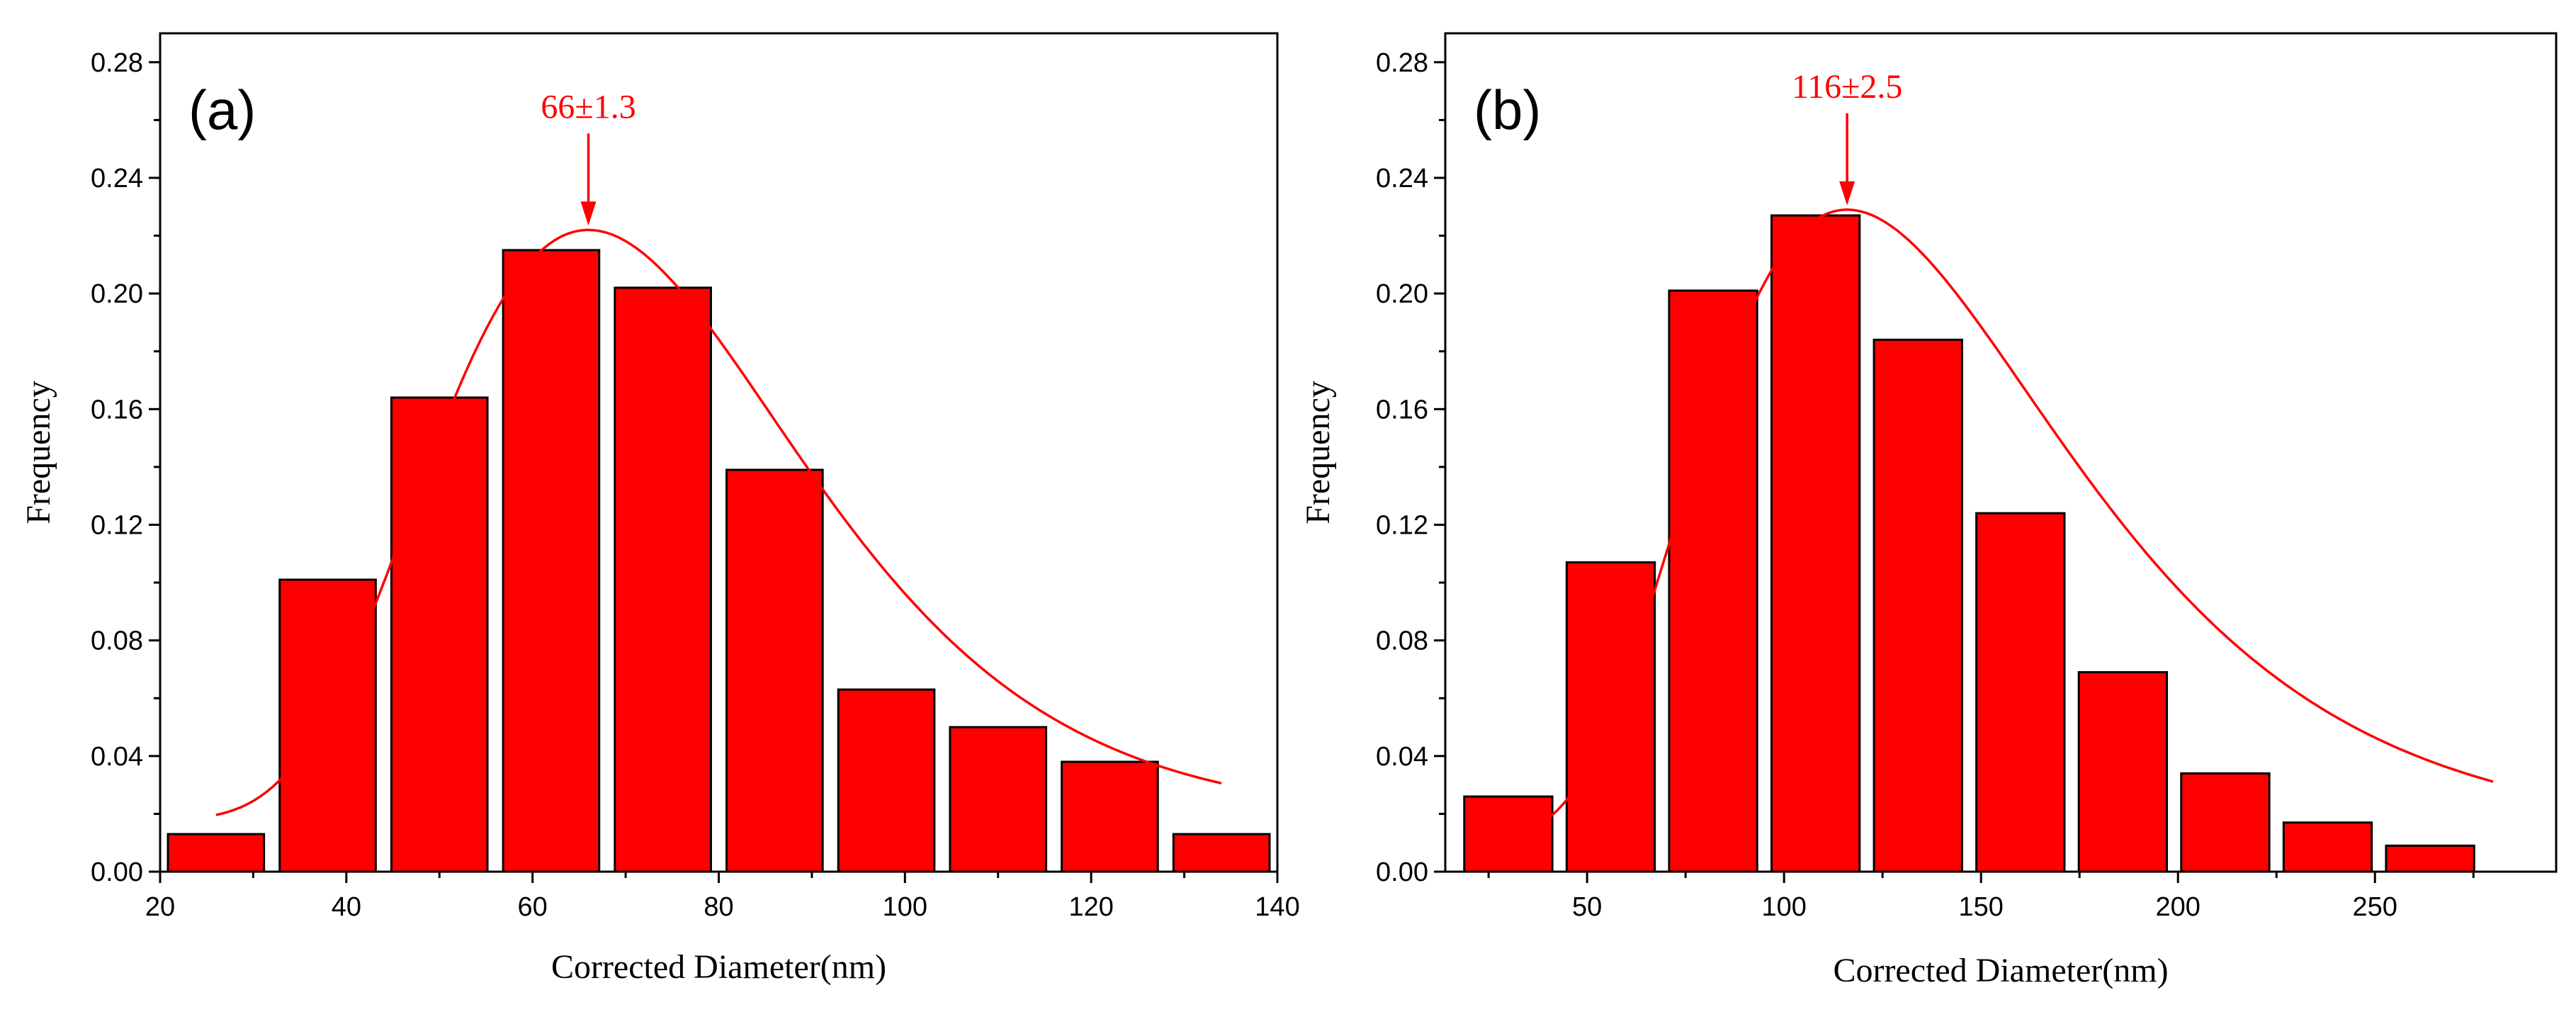  What do you see at coordinates (1847, 87) in the screenshot?
I see `peak-annotation-label: 116±2.5` at bounding box center [1847, 87].